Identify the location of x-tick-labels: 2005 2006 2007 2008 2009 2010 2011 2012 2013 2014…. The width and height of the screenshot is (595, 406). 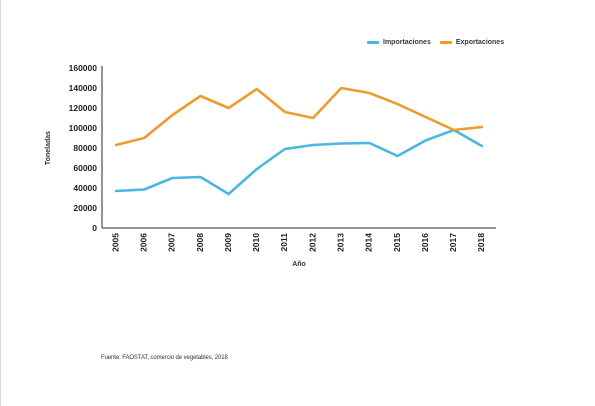
(298, 242).